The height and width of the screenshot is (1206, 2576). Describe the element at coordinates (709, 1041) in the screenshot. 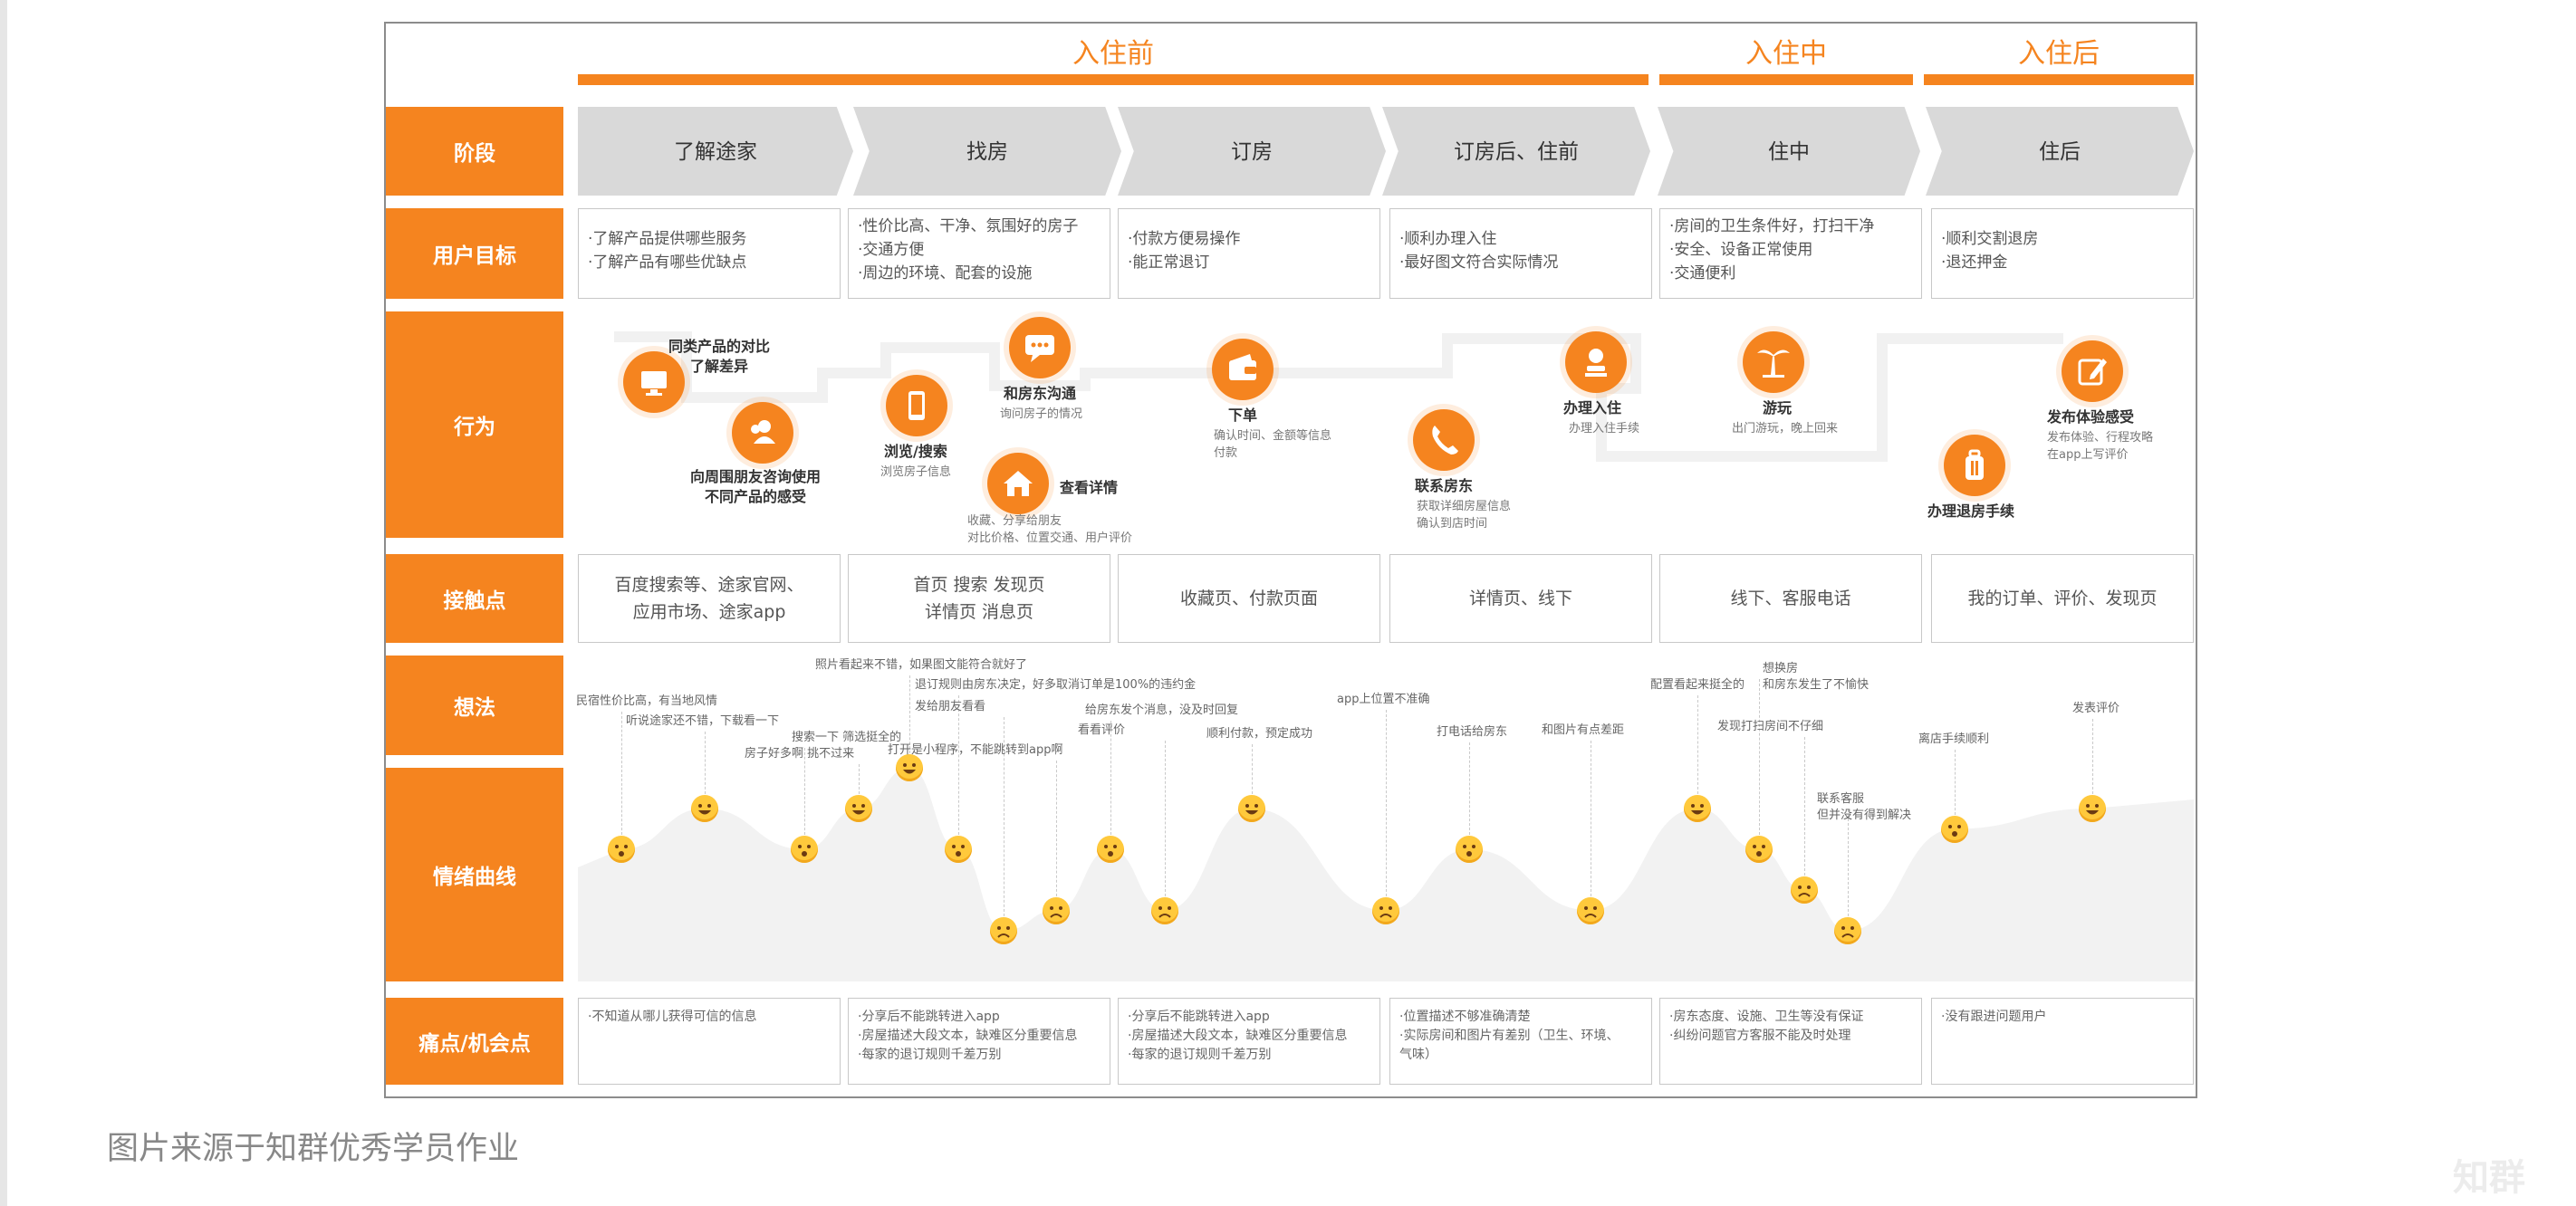

I see `pain-cell: ·不知道从哪儿获得可信的信息` at that location.